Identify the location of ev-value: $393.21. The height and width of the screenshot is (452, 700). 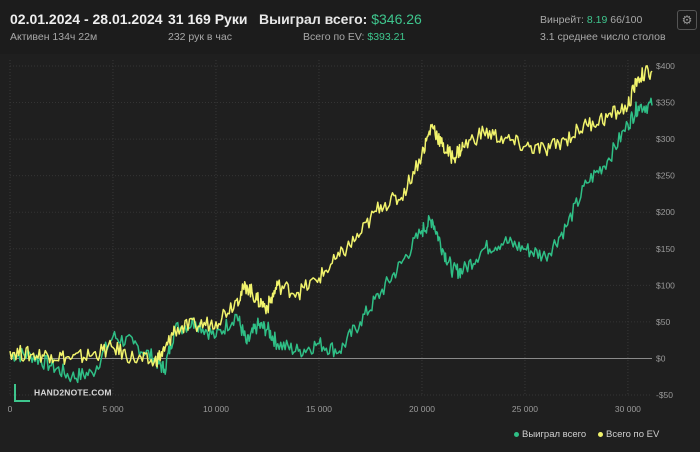
(386, 37).